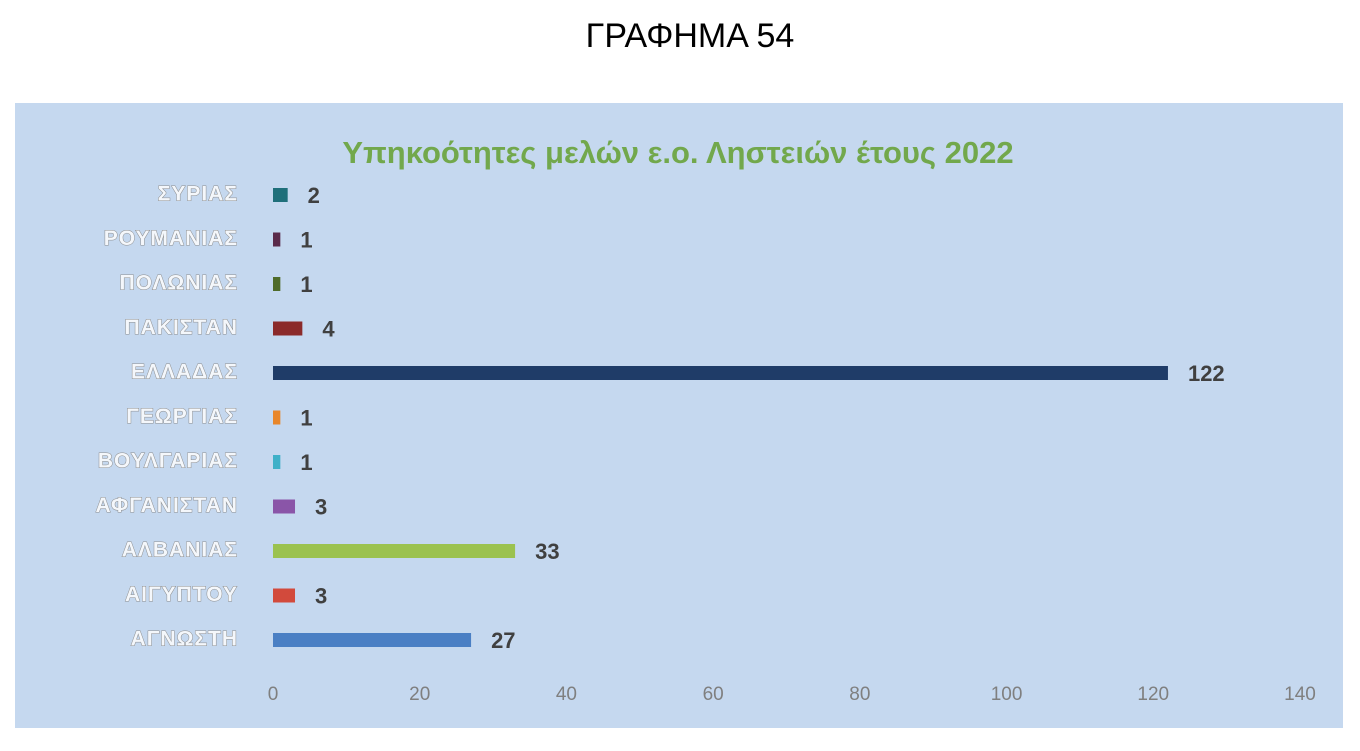 Image resolution: width=1360 pixels, height=751 pixels. I want to click on y-tick-label: ΑΓΝΩΣΤΗ, so click(184, 639).